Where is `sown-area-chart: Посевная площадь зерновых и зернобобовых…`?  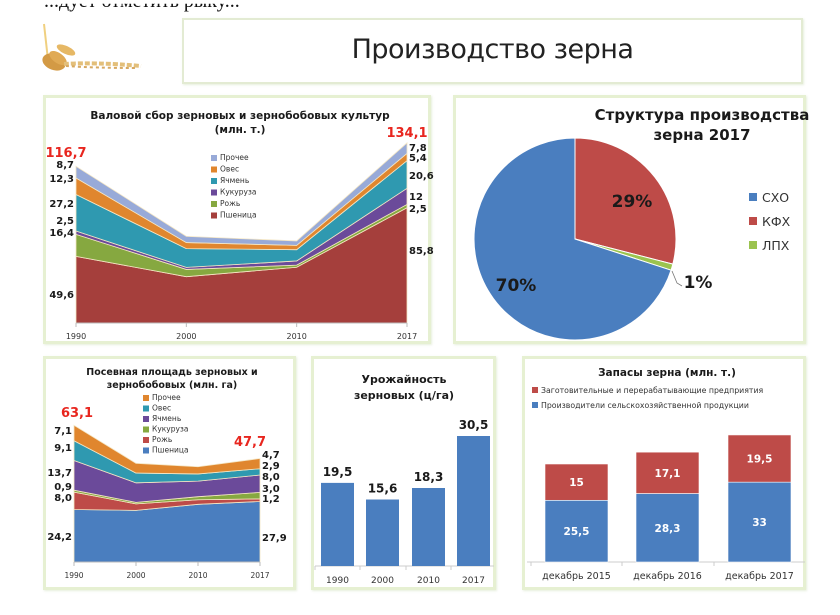 sown-area-chart: Посевная площадь зерновых и зернобобовых… is located at coordinates (167, 473).